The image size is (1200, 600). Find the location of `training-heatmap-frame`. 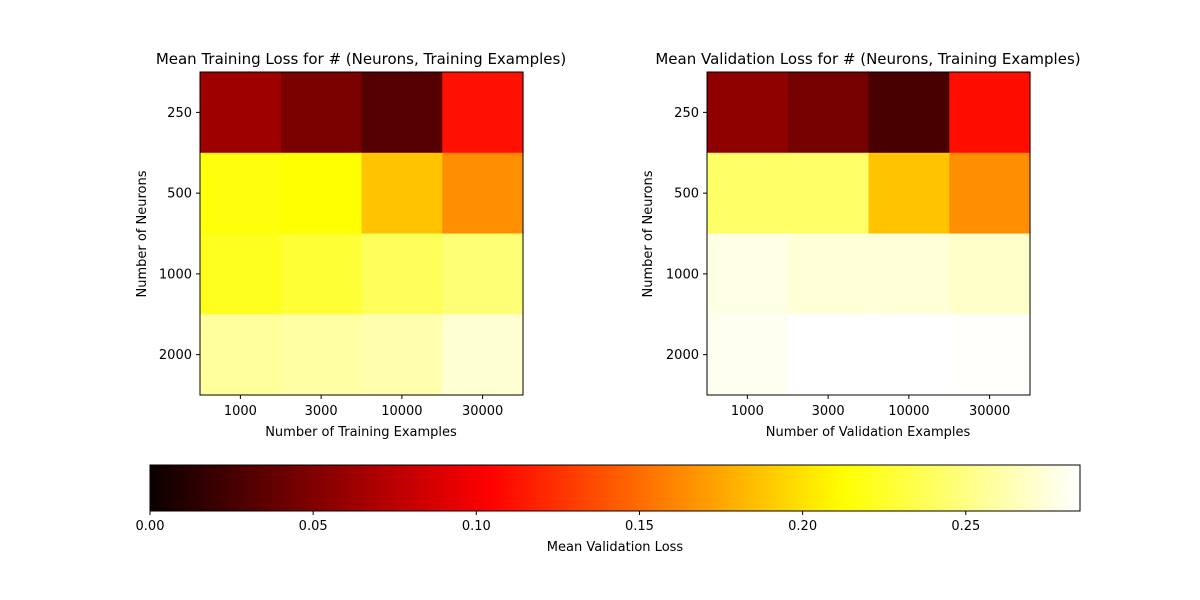

training-heatmap-frame is located at coordinates (361, 233).